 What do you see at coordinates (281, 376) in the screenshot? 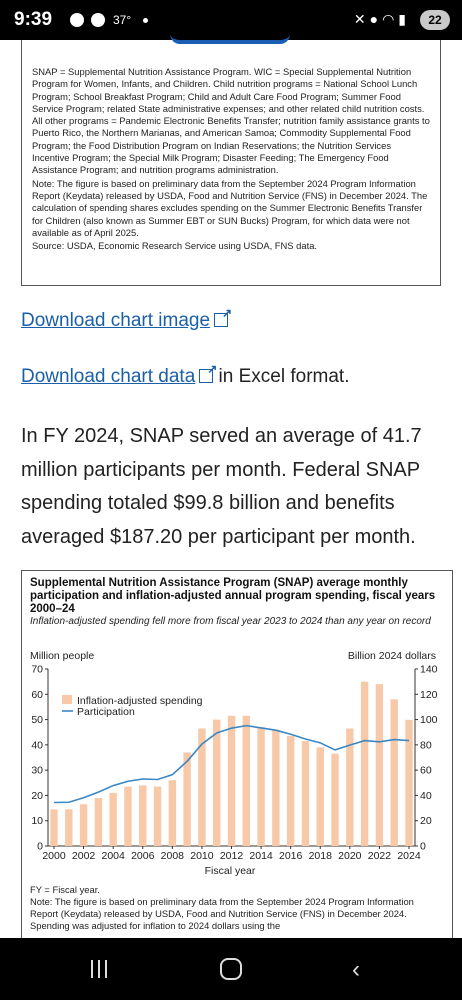
I see `download-data-suffix: in Excel format.` at bounding box center [281, 376].